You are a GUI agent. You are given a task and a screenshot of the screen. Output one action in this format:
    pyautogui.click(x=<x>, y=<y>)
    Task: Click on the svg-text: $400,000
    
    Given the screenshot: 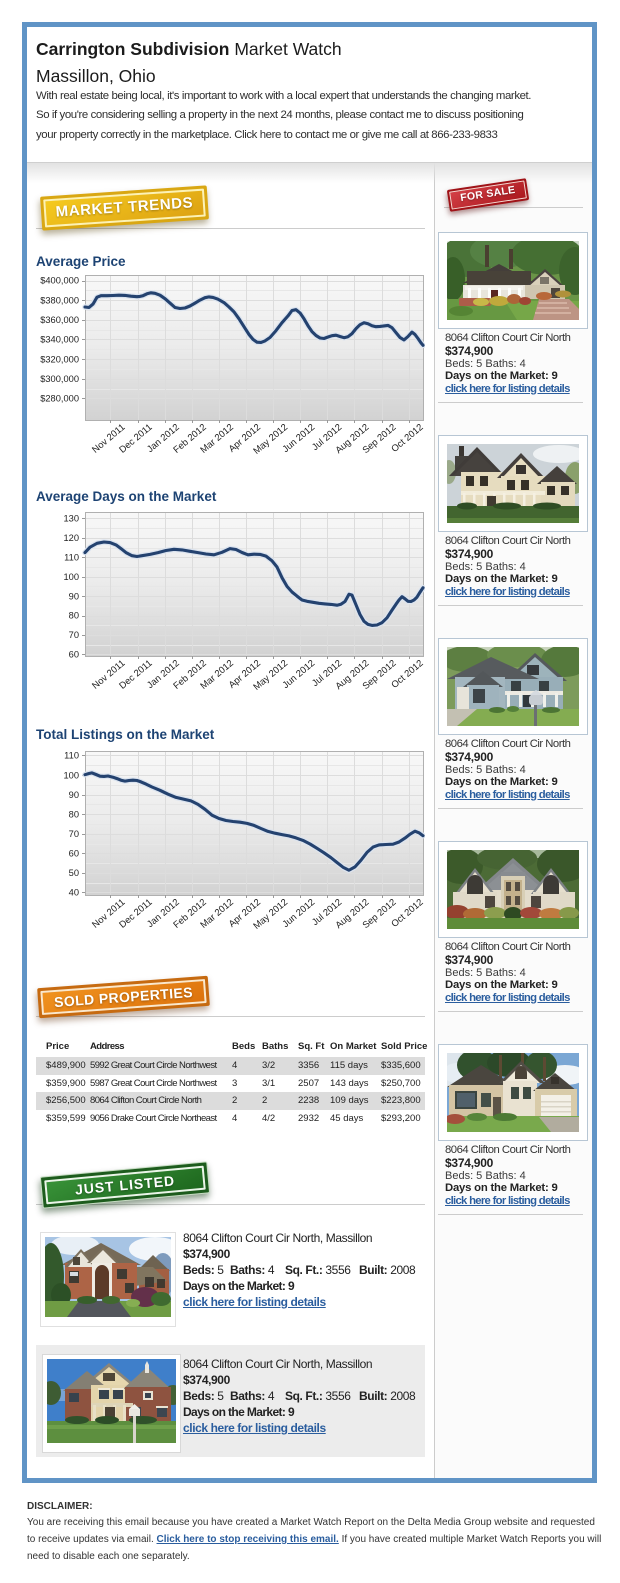 What is the action you would take?
    pyautogui.click(x=59, y=281)
    